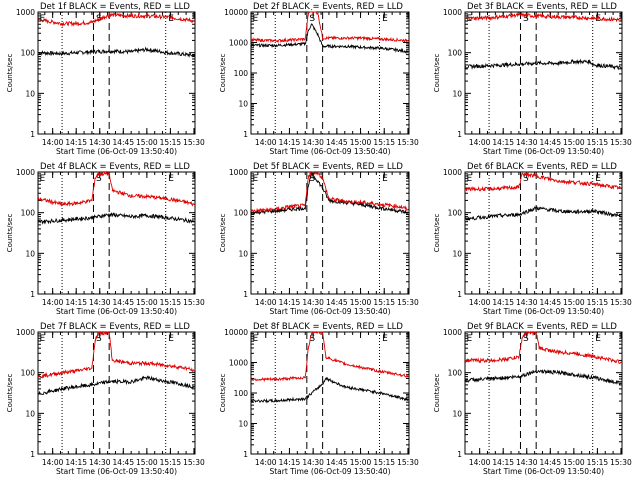  Describe the element at coordinates (328, 327) in the screenshot. I see `panel-title: Det 8f BLACK = Events, RED = LLD` at that location.